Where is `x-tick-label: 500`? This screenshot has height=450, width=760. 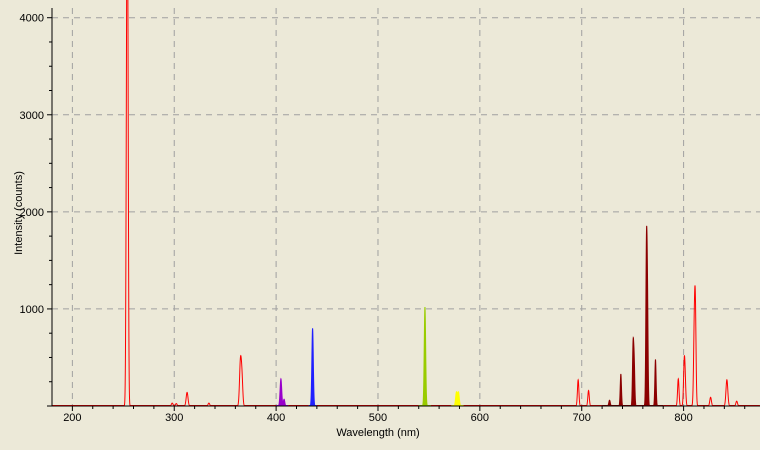
x-tick-label: 500 is located at coordinates (378, 418).